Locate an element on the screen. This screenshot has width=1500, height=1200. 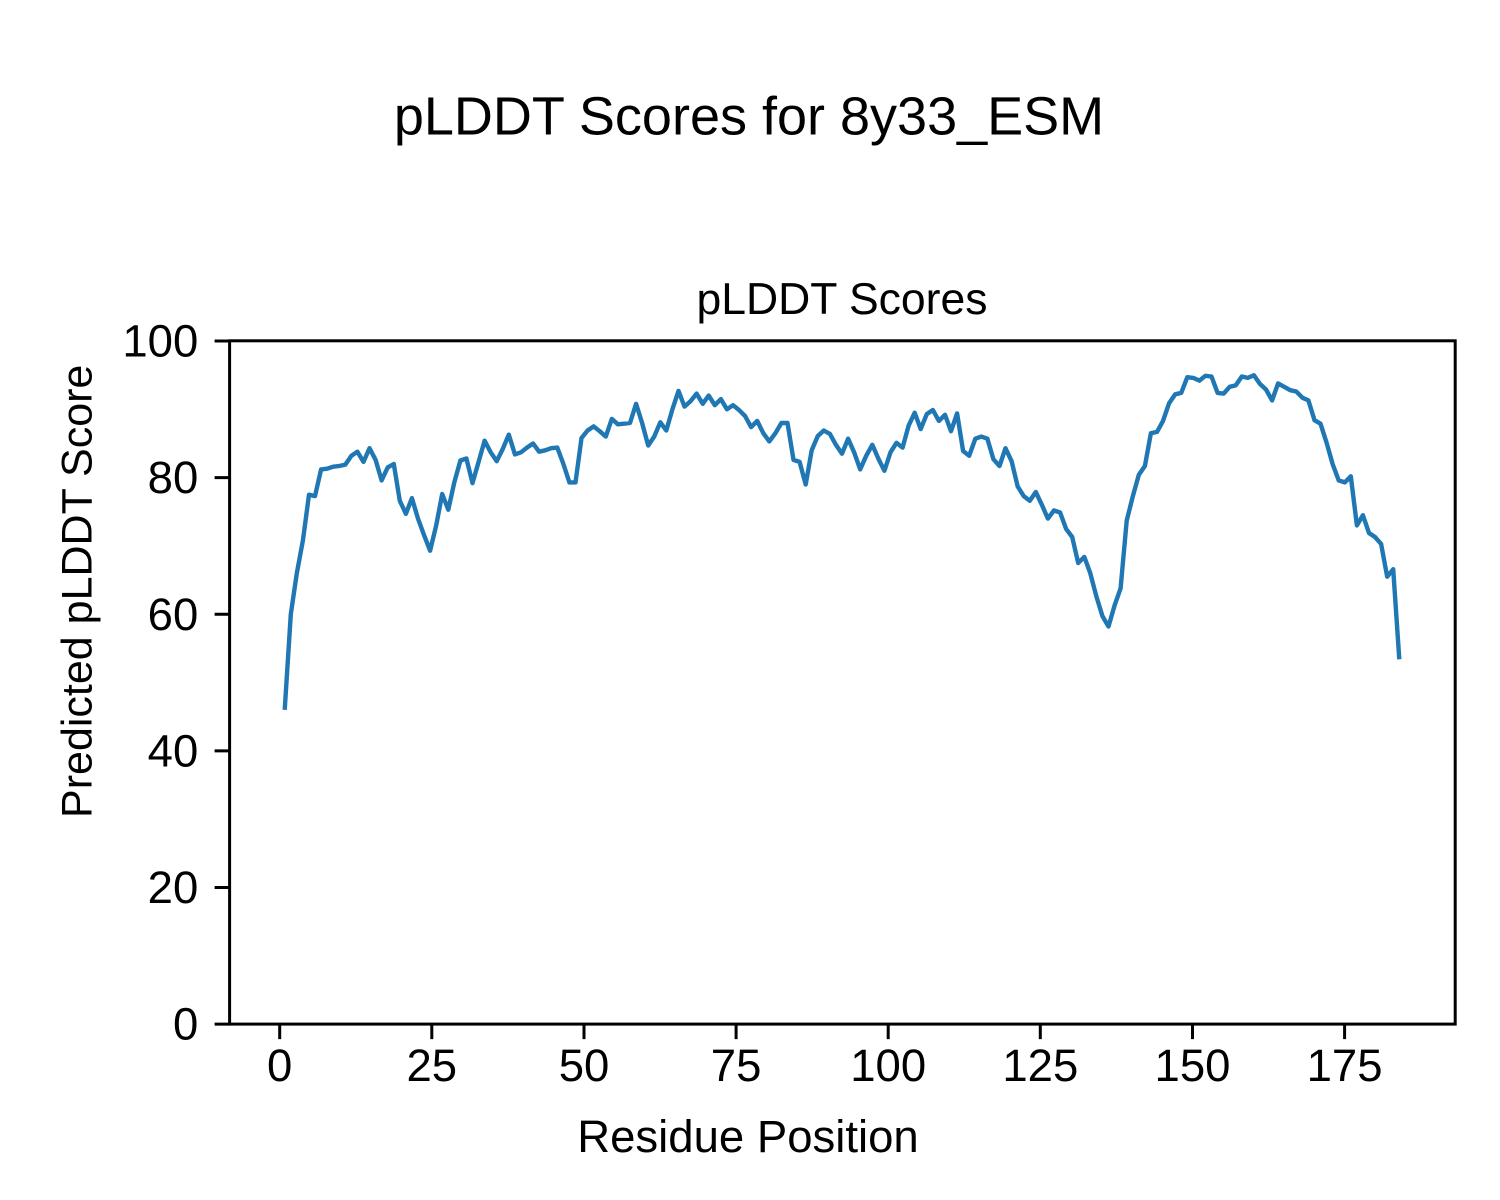
svg-text: 175 is located at coordinates (1345, 1065).